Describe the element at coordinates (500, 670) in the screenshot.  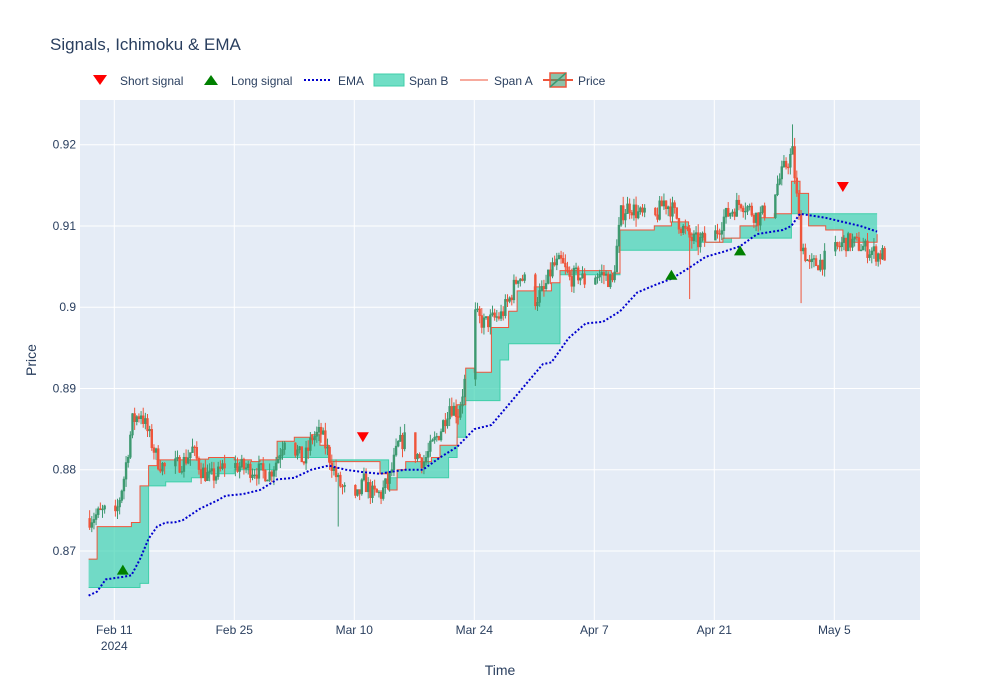
I see `x-axis-title: Time` at that location.